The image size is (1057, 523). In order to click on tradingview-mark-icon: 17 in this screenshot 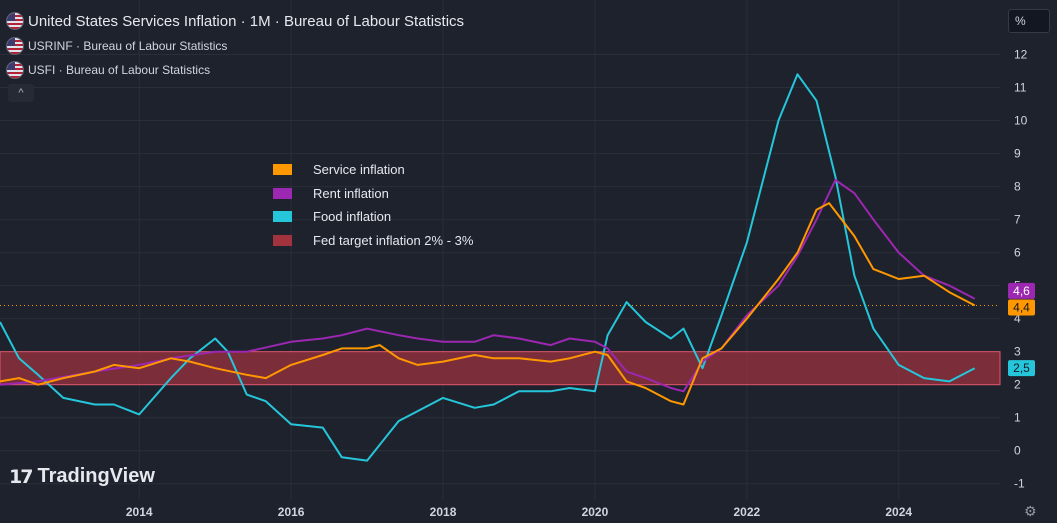, I will do `click(21, 476)`.